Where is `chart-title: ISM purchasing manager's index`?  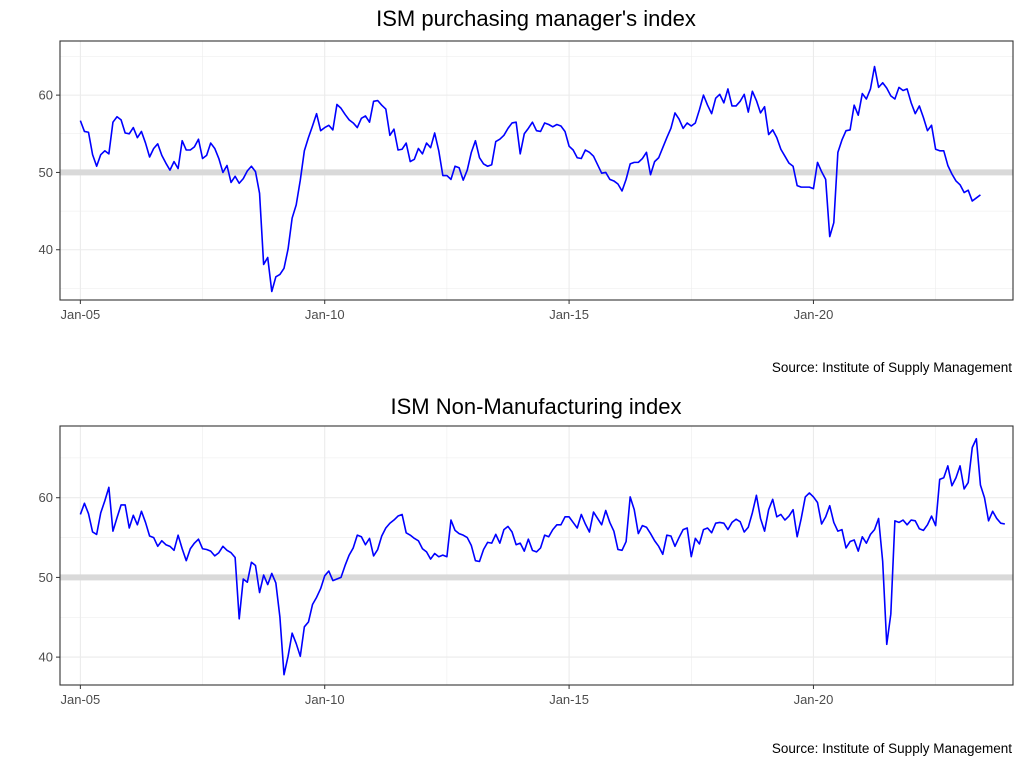 chart-title: ISM purchasing manager's index is located at coordinates (536, 18).